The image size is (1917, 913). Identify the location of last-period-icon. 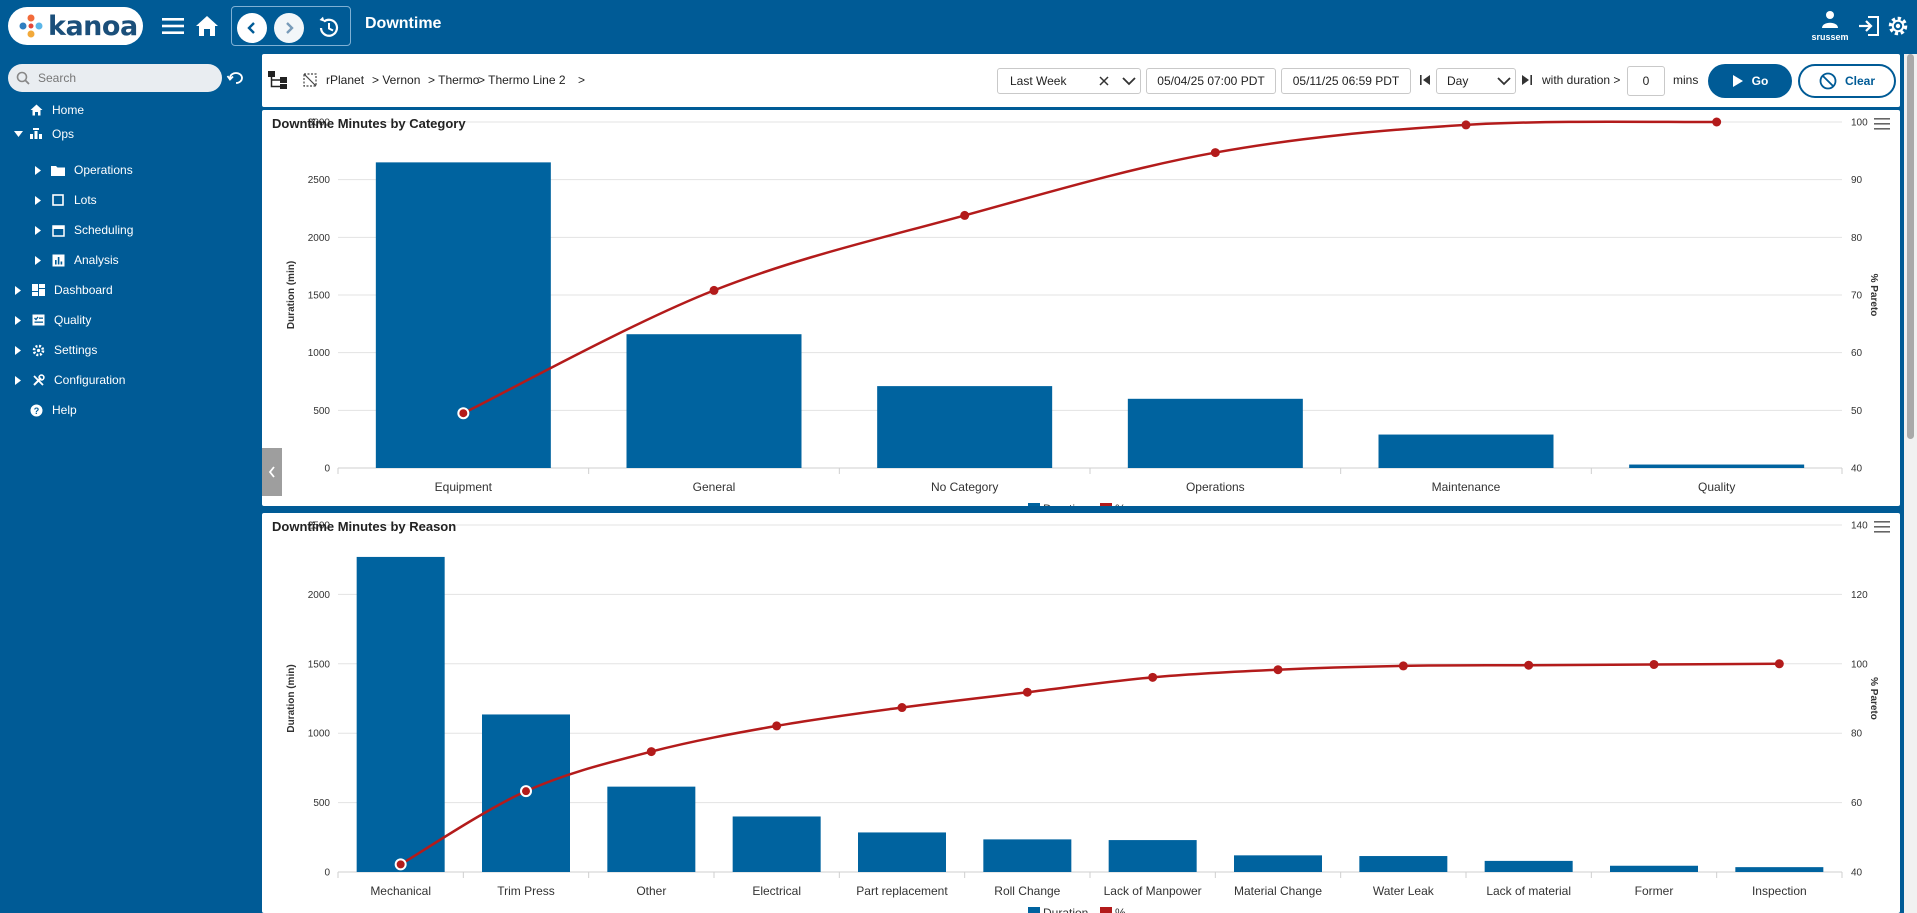
(1527, 80).